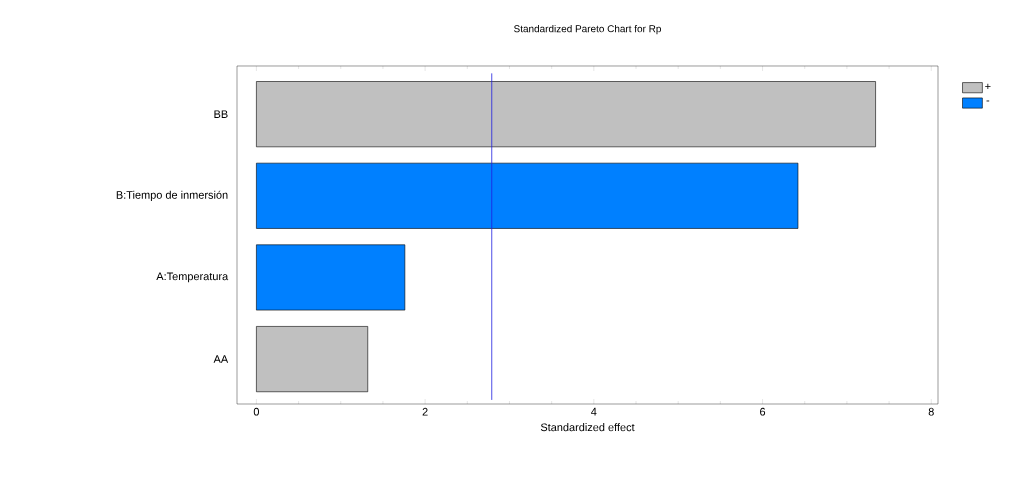  Describe the element at coordinates (221, 359) in the screenshot. I see `y-tick-label: AA` at that location.